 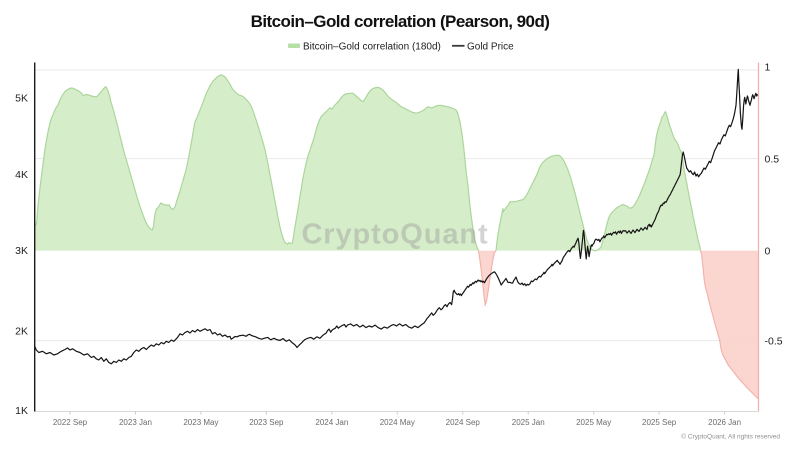 What do you see at coordinates (200, 422) in the screenshot?
I see `svg-text: 2023 May` at bounding box center [200, 422].